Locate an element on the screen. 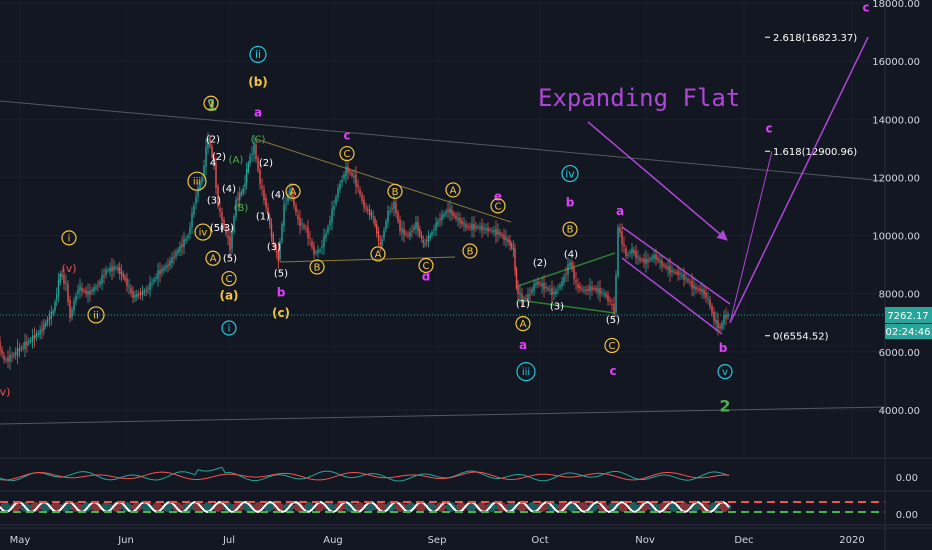 The height and width of the screenshot is (550, 932). wave-label: v is located at coordinates (211, 103).